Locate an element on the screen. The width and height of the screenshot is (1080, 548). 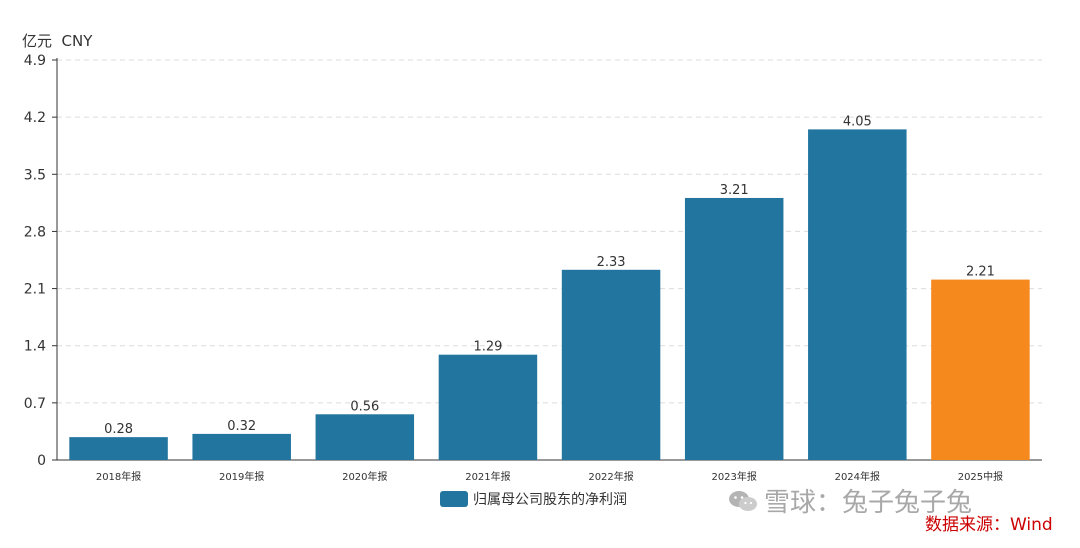
legend: 归属母公司股东的净利润 is located at coordinates (533, 499).